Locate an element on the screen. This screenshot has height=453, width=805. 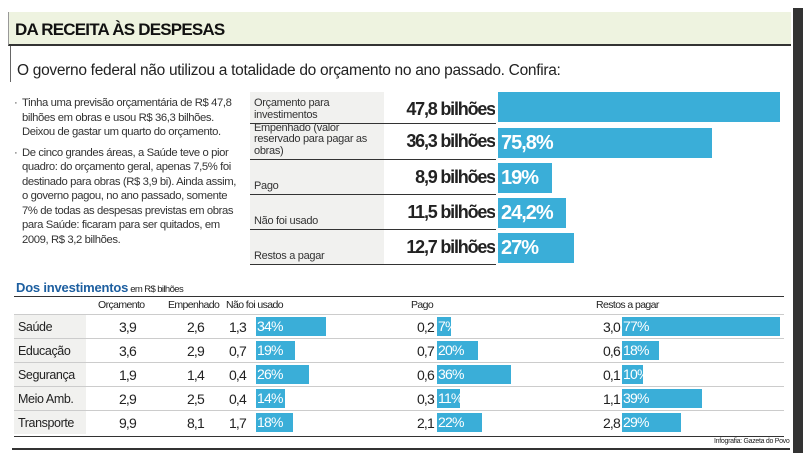
col-header-empenhado: Empenhado is located at coordinates (194, 305).